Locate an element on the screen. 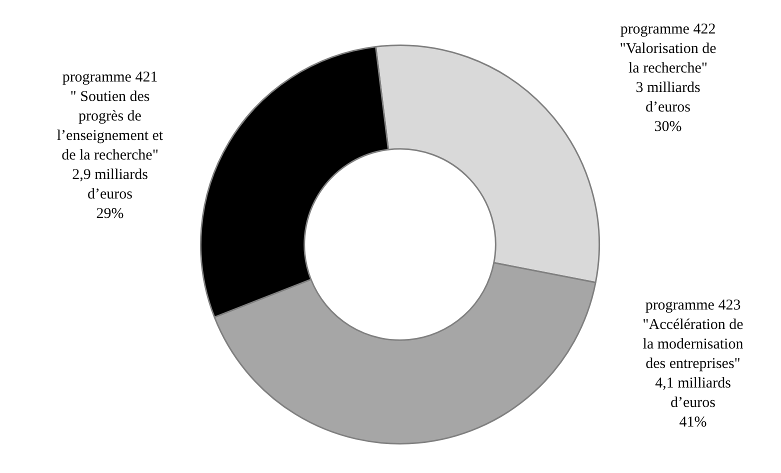  data-label: 4,1 milliards d’euros 41% is located at coordinates (693, 402).